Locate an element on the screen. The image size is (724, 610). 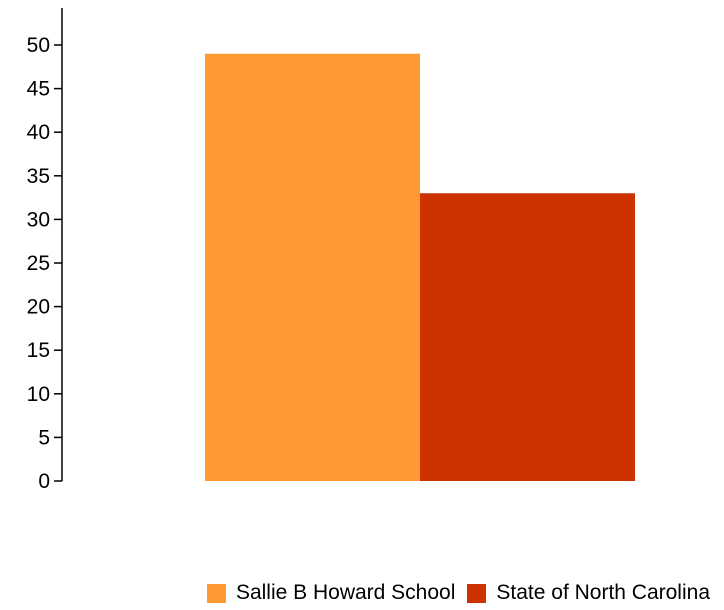
y-axis-ticks: 0 5 10 15 20 25 30 35 40 45 50 is located at coordinates (44, 263).